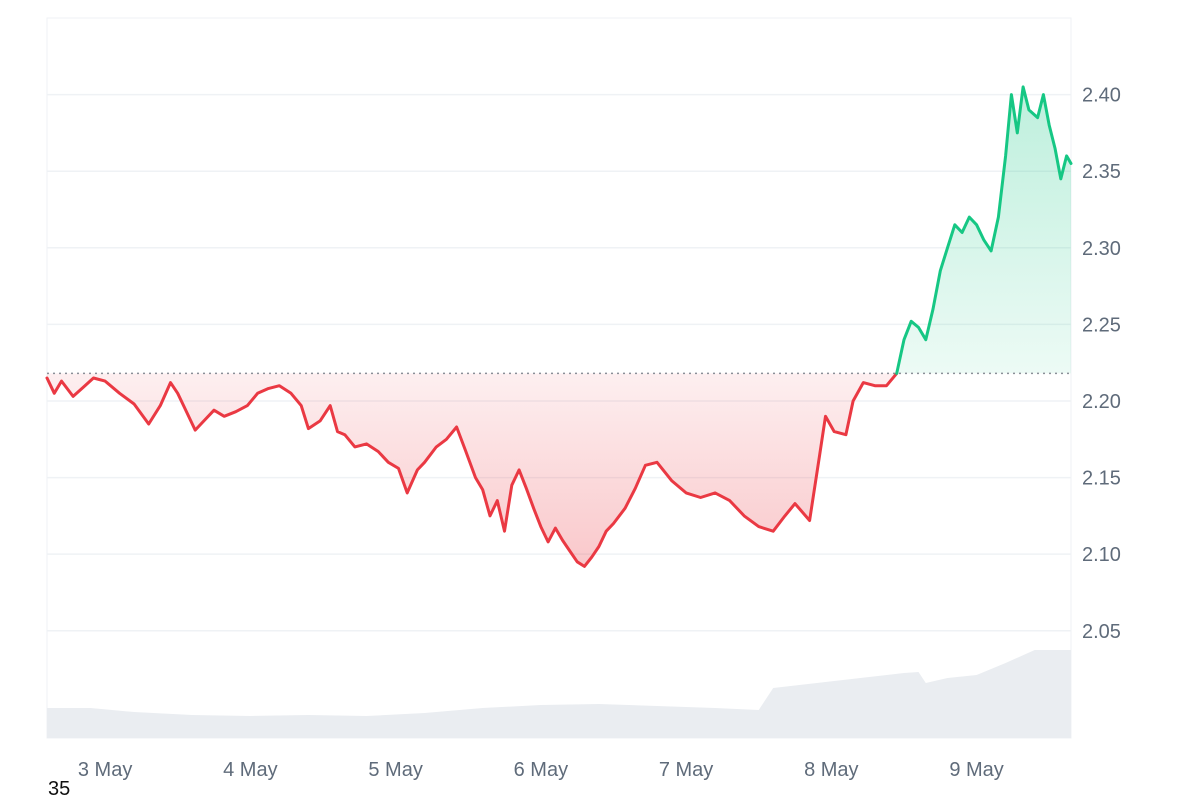 The image size is (1200, 801). I want to click on x-tick-label: 9 May, so click(976, 770).